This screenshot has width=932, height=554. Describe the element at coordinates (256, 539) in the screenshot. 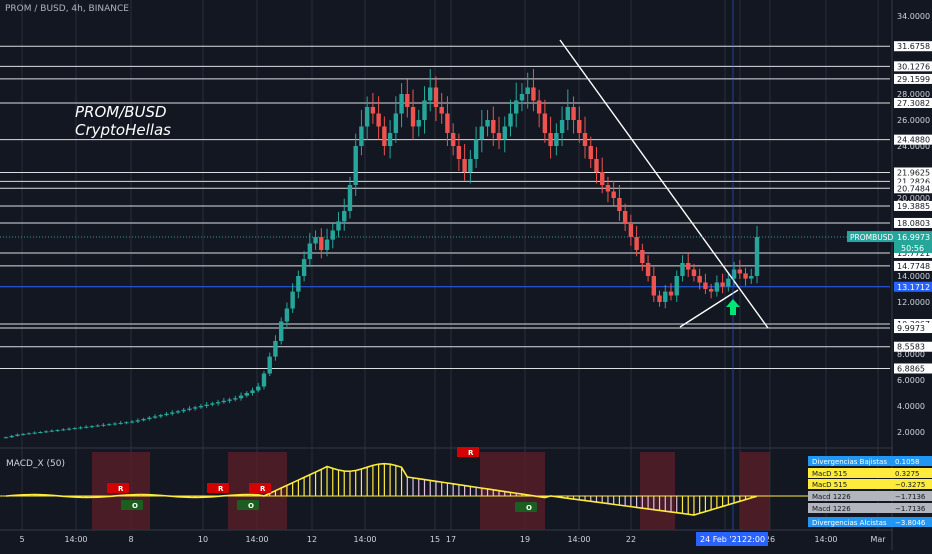

I see `time-axis-tick: 14:00` at that location.